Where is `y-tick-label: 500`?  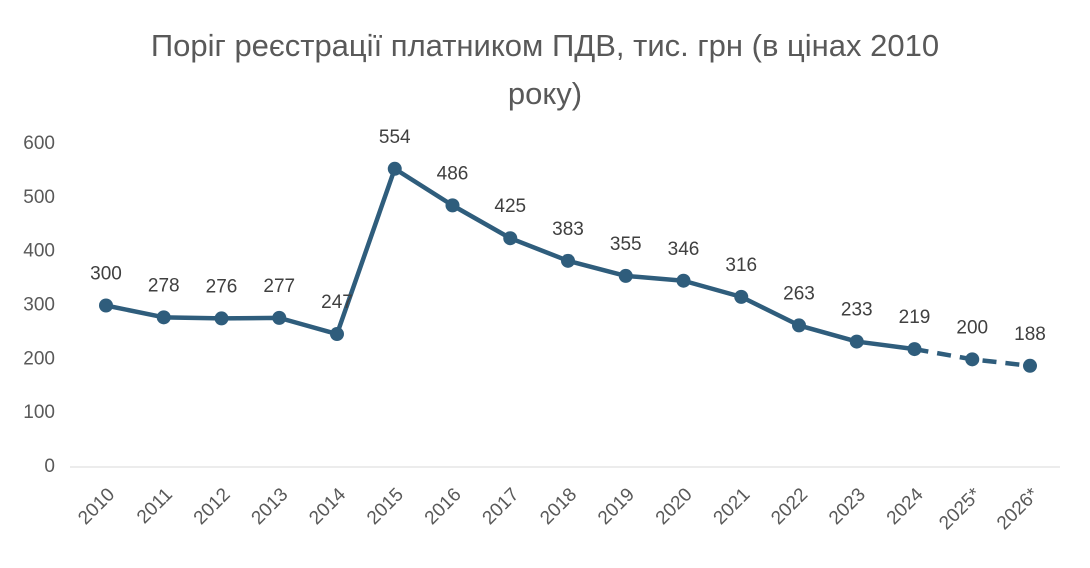
y-tick-label: 500 is located at coordinates (39, 197).